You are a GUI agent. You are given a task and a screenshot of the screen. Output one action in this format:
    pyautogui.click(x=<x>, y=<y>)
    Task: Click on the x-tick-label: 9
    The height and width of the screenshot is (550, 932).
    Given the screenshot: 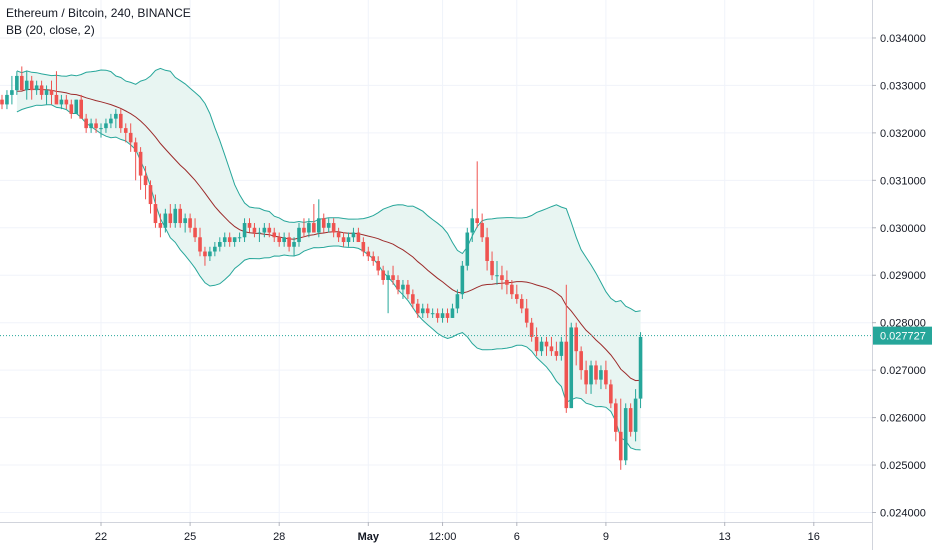 What is the action you would take?
    pyautogui.click(x=606, y=537)
    